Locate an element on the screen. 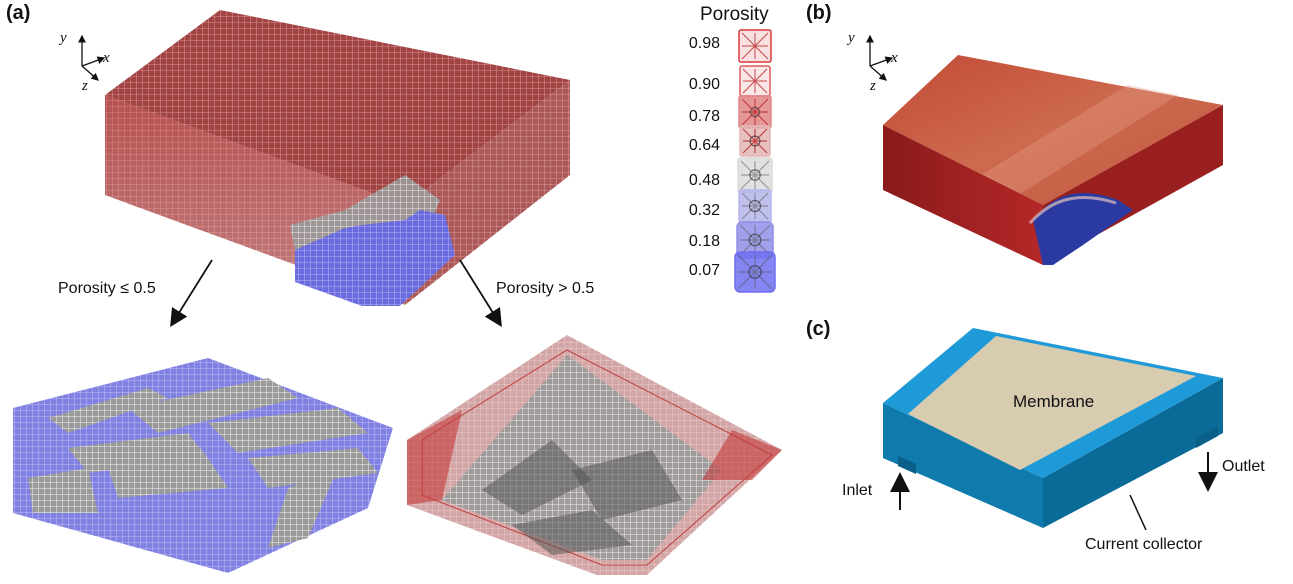 The image size is (1293, 584). legend-swatches is located at coordinates (755, 161).